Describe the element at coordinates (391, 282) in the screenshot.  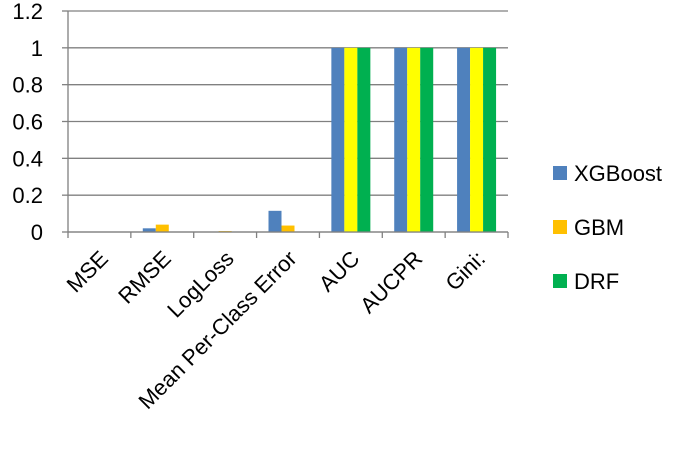
I see `x-category-label: AUCPR` at that location.